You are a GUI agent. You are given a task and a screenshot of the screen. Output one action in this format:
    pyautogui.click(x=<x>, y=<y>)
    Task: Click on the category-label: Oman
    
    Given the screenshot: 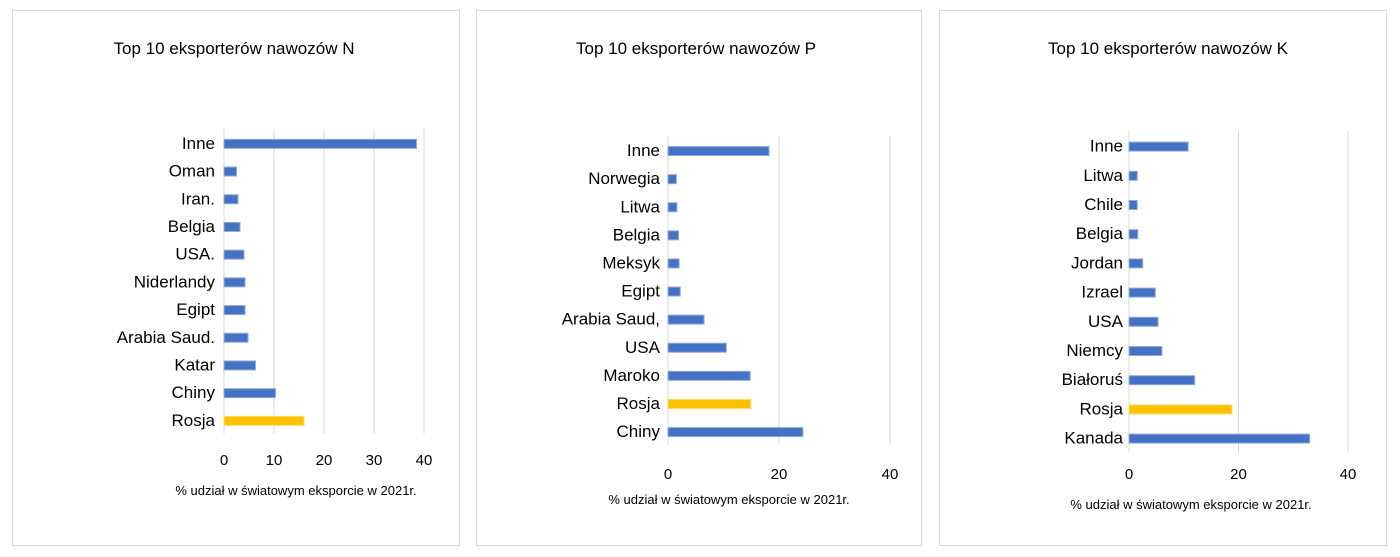 What is the action you would take?
    pyautogui.click(x=192, y=171)
    